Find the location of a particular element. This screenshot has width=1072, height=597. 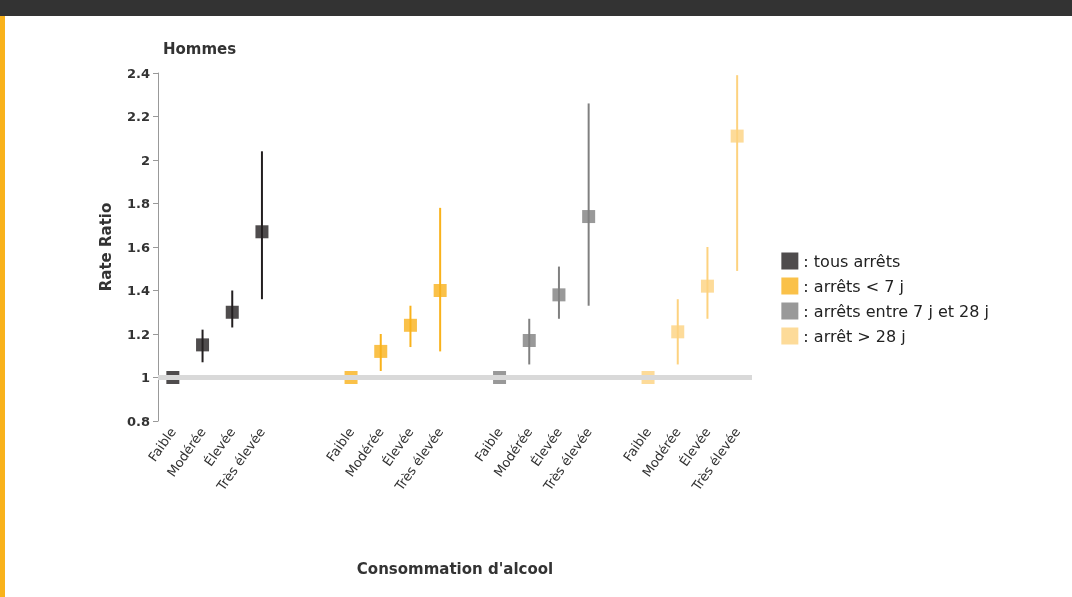

y-tick-label: 1.2 is located at coordinates (138, 334).